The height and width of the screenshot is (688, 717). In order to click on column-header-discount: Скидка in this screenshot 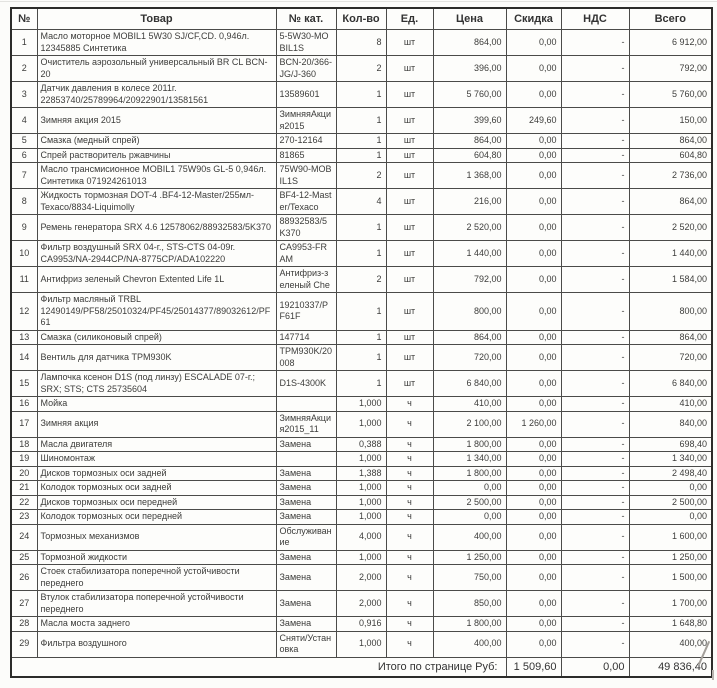, I will do `click(533, 18)`.